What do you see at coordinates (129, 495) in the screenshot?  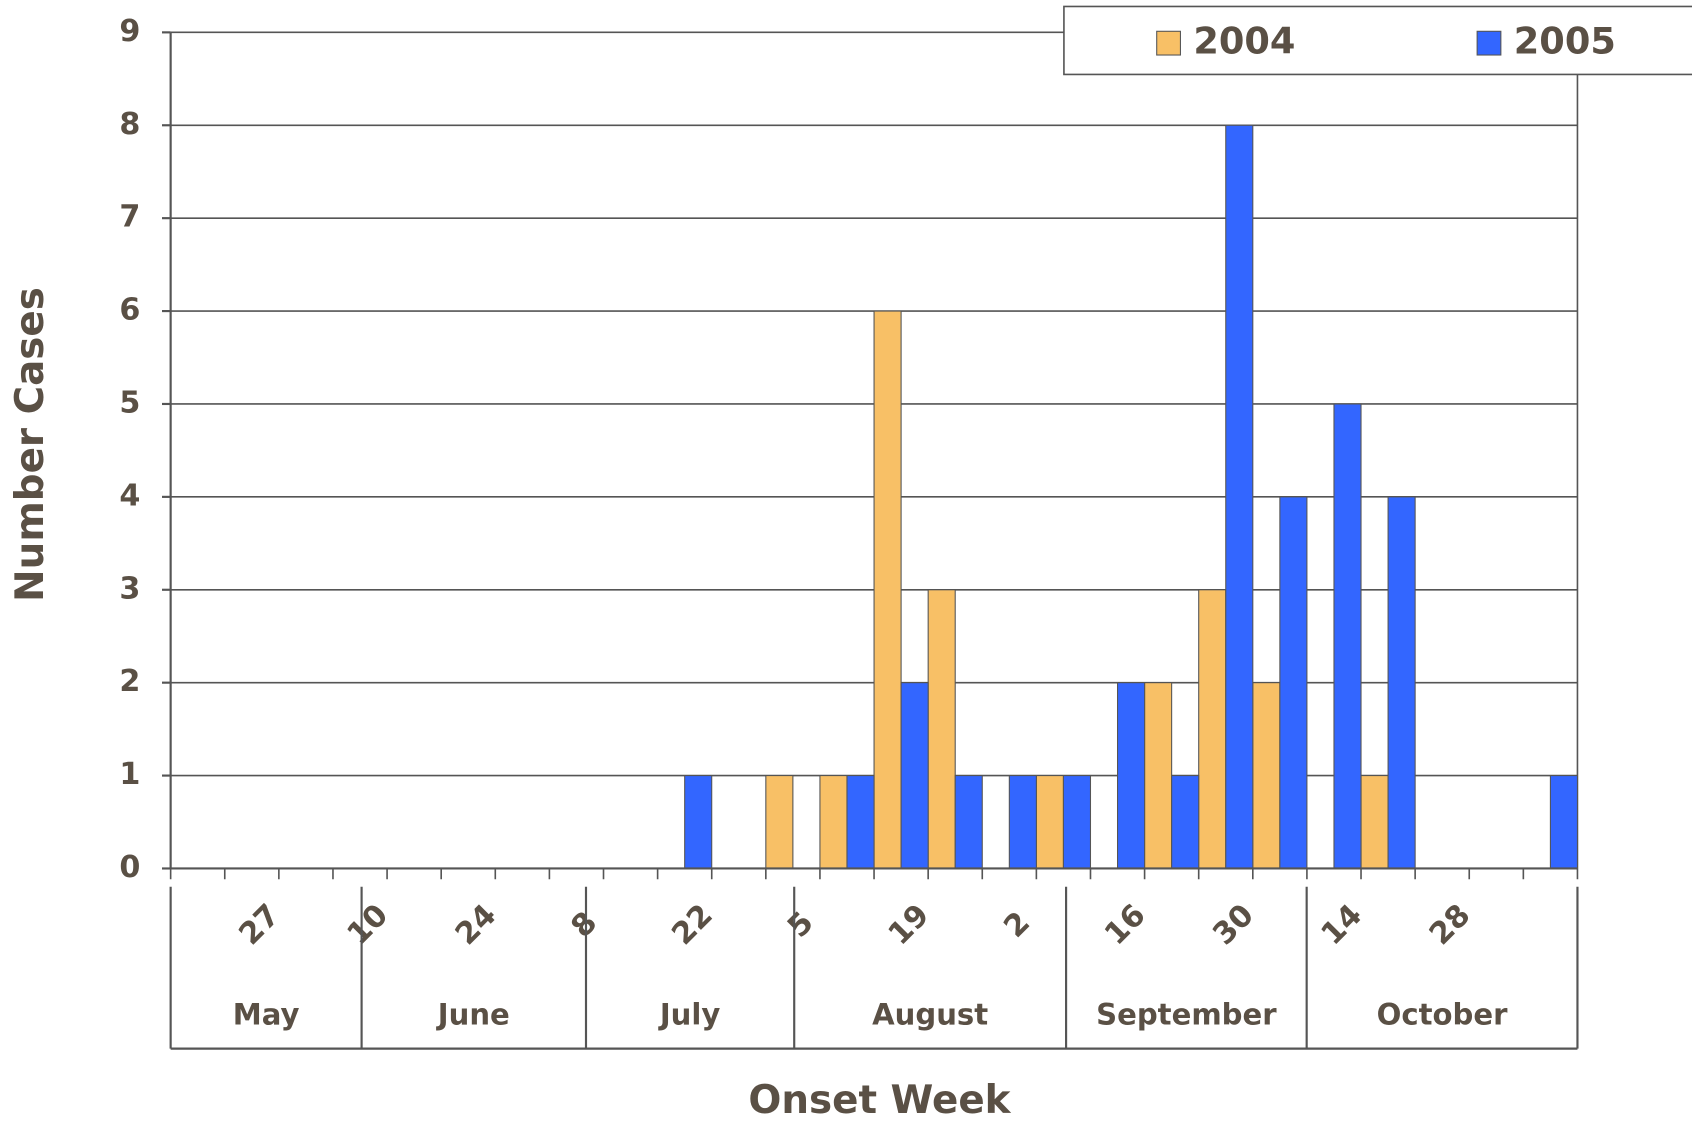 I see `y-tick-label: 4` at bounding box center [129, 495].